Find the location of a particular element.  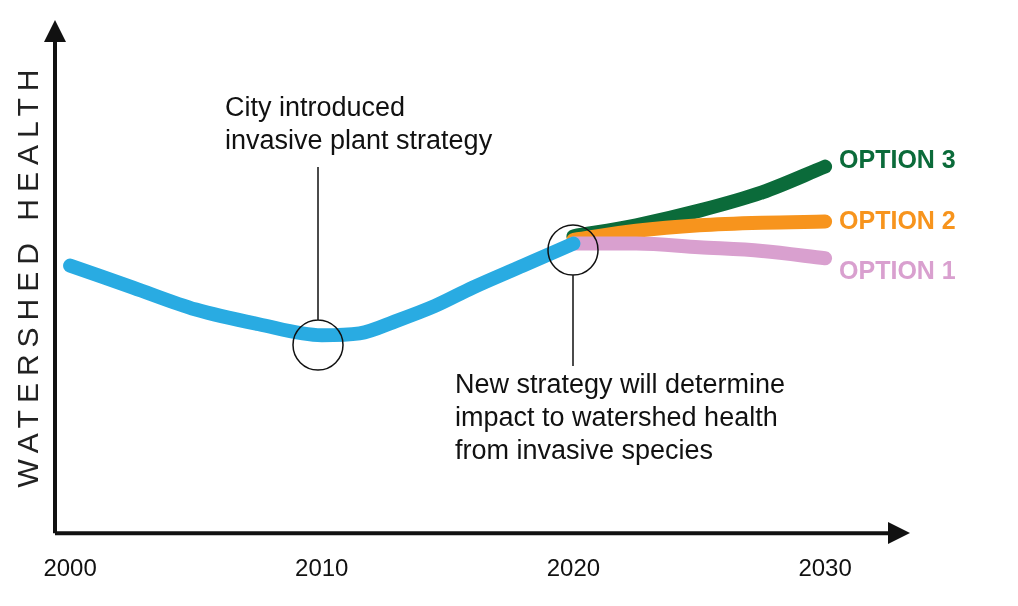

text: City introduced invasive plant strategy is located at coordinates (359, 123).